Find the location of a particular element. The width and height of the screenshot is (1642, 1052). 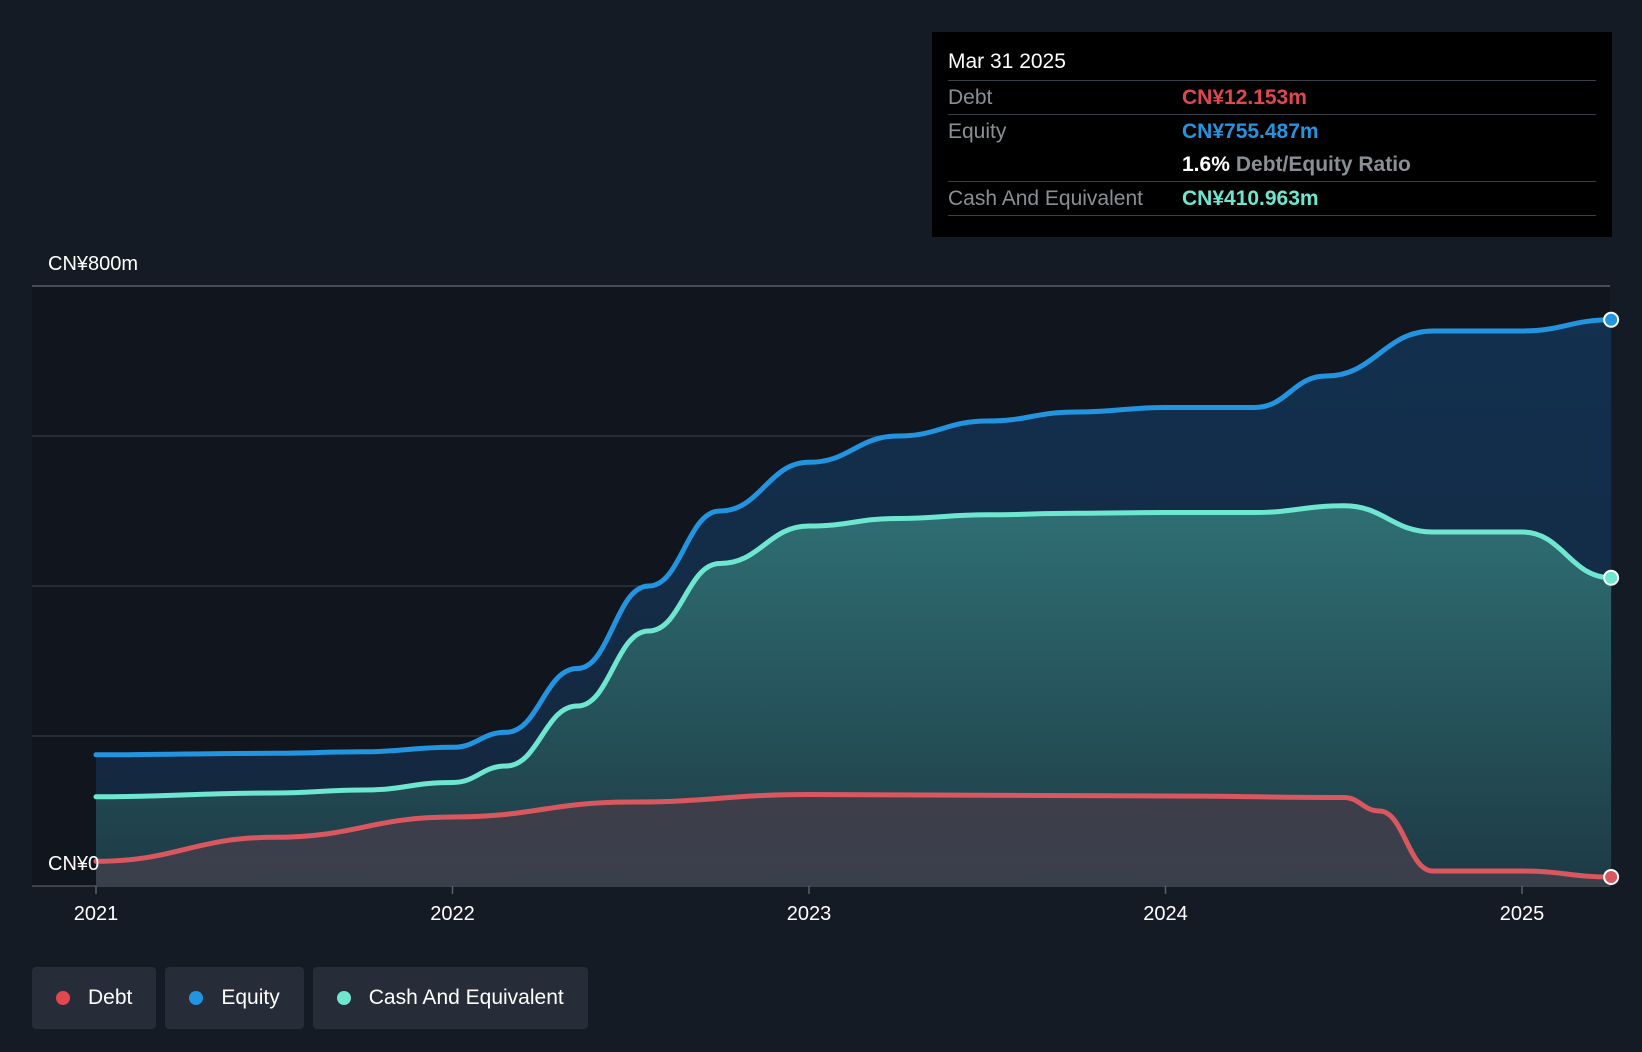

equity-dot-icon is located at coordinates (196, 998).